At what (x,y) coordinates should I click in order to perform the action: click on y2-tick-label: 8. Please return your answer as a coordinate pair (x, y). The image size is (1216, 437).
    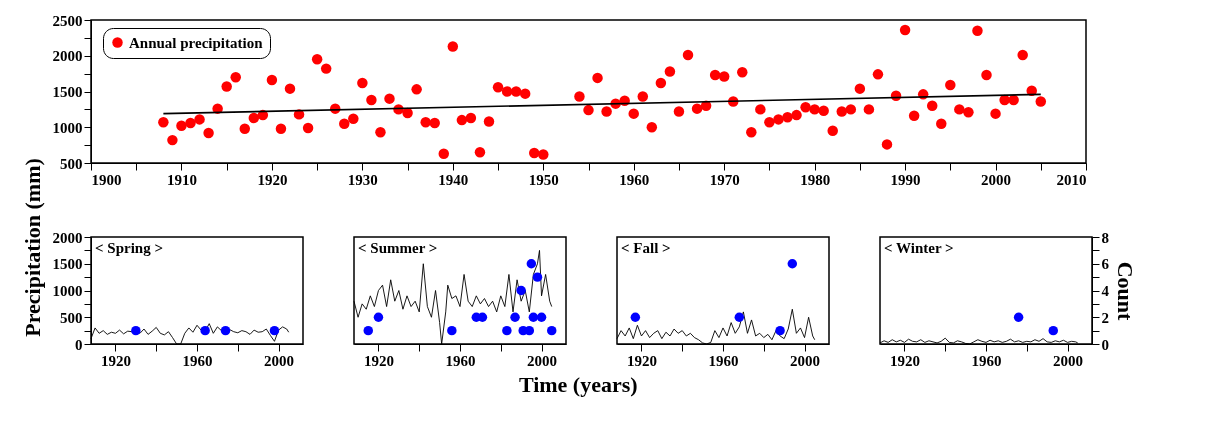
    Looking at the image, I should click on (1105, 237).